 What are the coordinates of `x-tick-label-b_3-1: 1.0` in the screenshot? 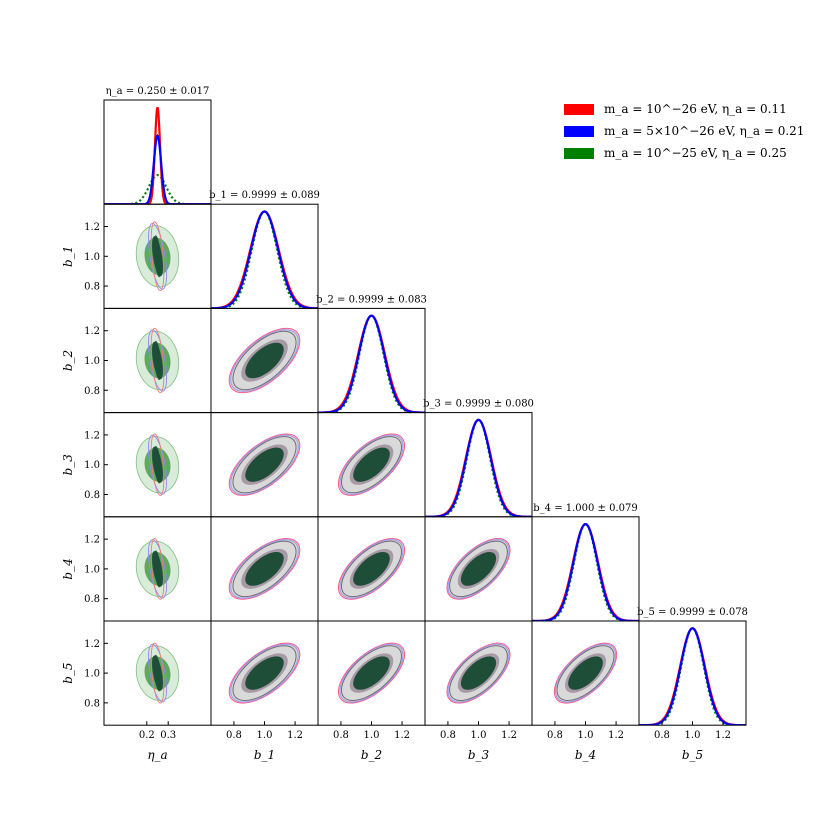 It's located at (479, 735).